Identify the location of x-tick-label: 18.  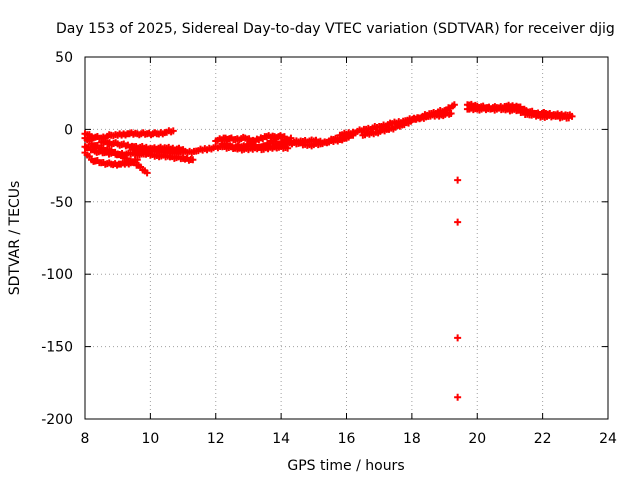
(412, 439).